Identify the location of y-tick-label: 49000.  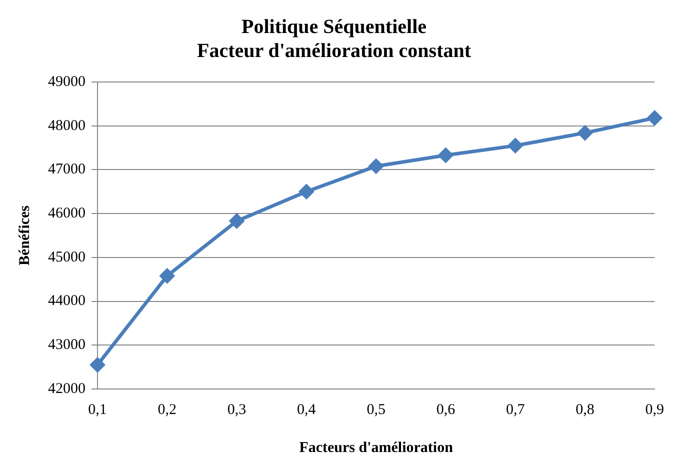
(67, 82).